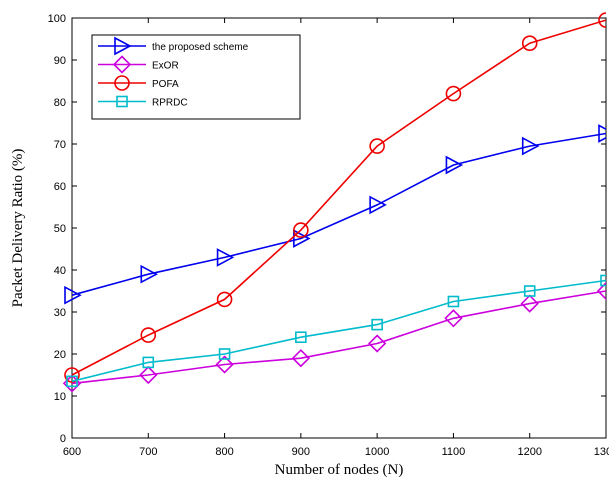 Image resolution: width=609 pixels, height=482 pixels. Describe the element at coordinates (529, 452) in the screenshot. I see `x-tick-label: 1200` at that location.